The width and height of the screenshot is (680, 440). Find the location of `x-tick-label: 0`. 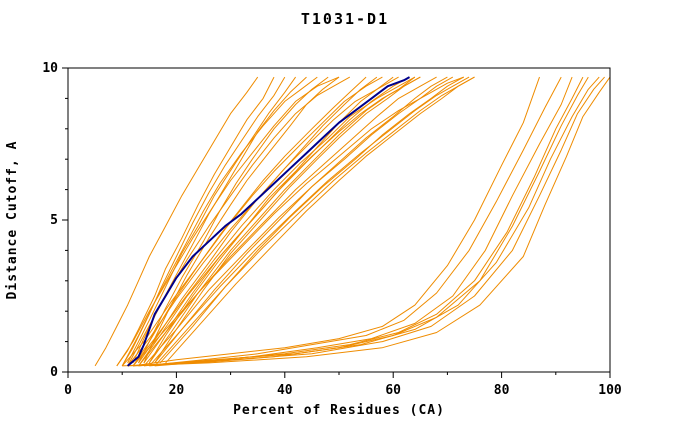

x-tick-label: 0 is located at coordinates (68, 390).